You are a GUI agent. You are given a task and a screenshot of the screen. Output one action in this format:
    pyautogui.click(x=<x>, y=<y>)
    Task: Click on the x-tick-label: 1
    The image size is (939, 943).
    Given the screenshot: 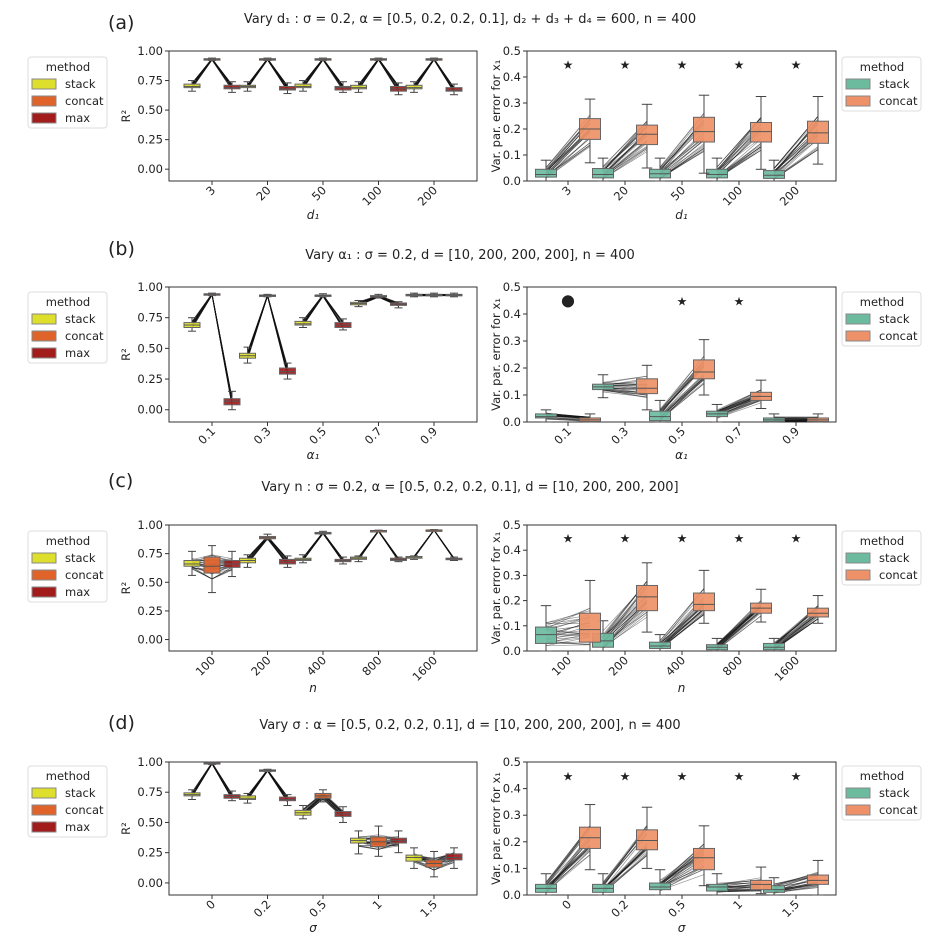 What is the action you would take?
    pyautogui.click(x=377, y=904)
    